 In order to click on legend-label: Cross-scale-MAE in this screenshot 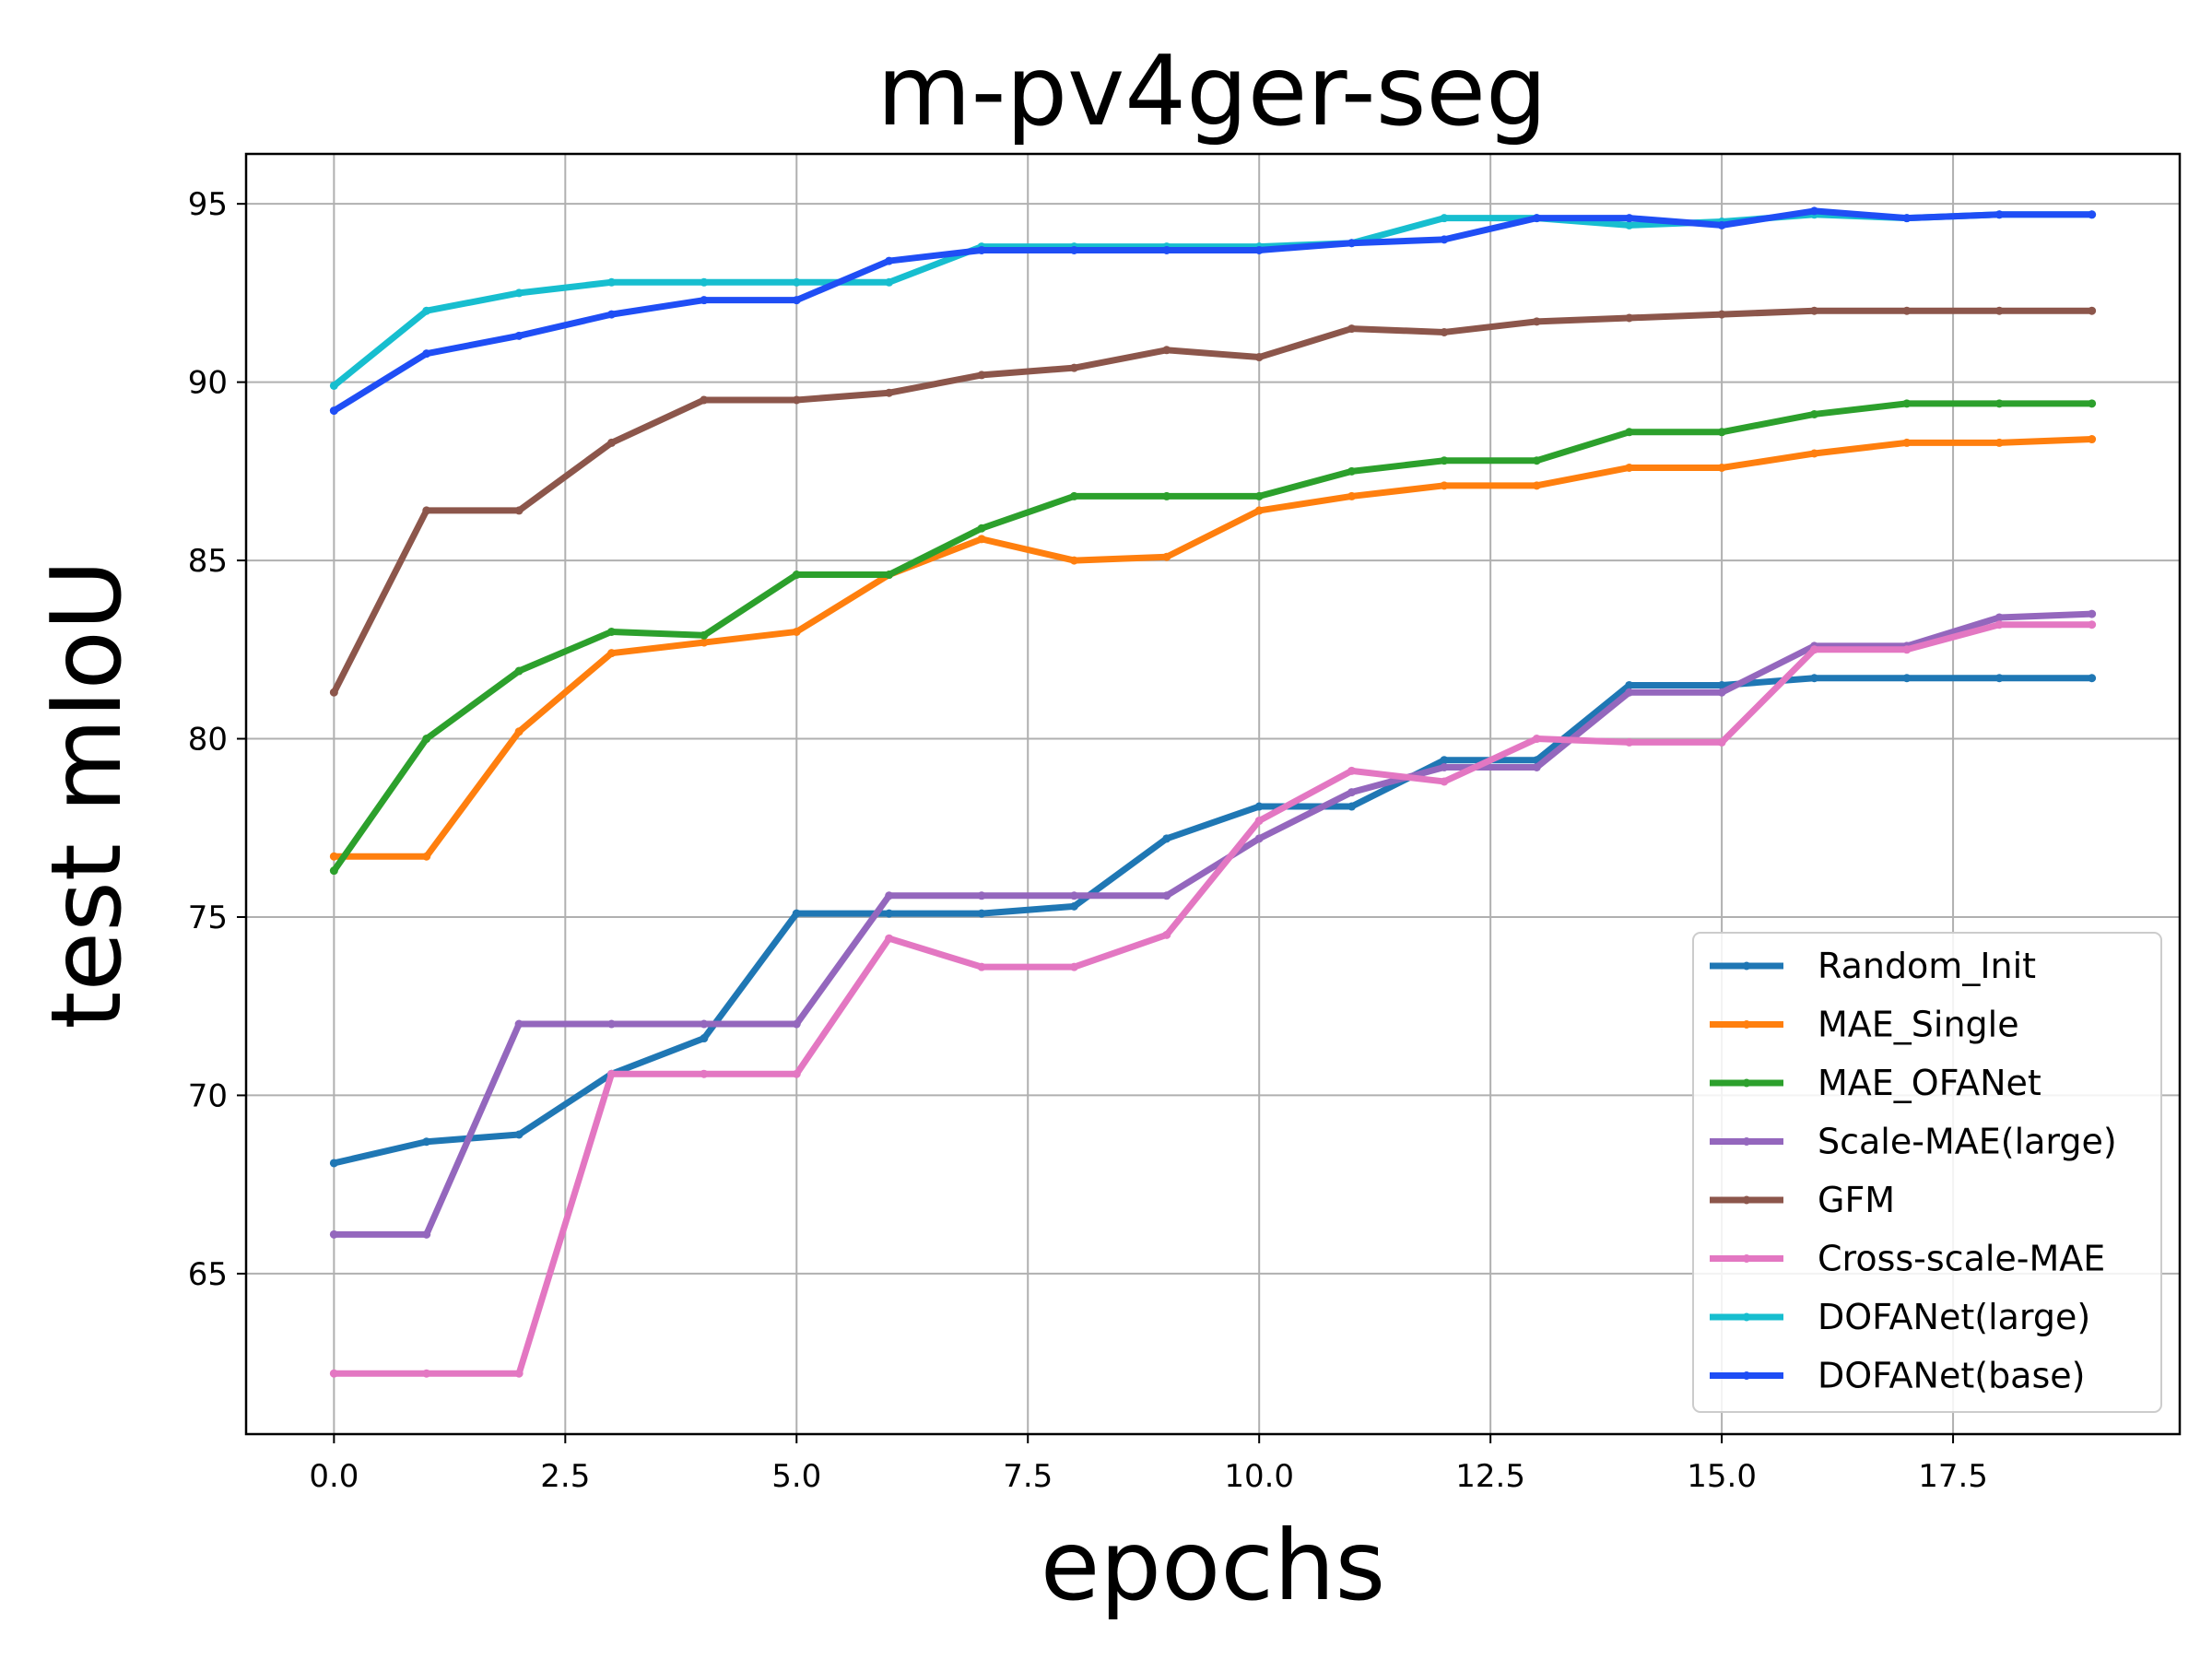, I will do `click(1961, 1259)`.